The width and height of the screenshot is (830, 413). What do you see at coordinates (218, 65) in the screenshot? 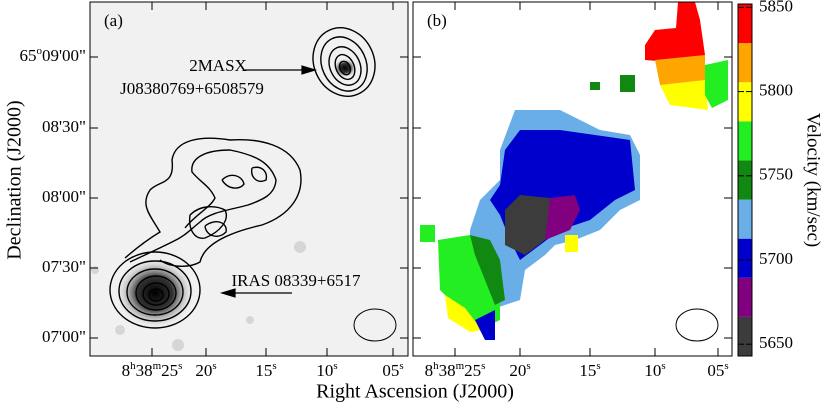
I see `annotation: 2MASX` at bounding box center [218, 65].